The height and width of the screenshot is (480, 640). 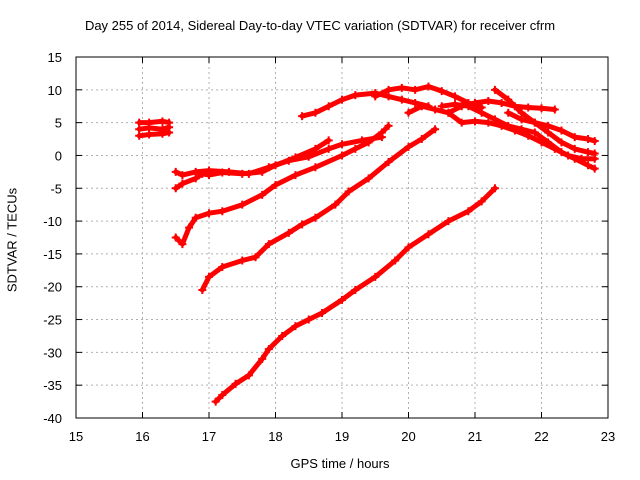 What do you see at coordinates (52, 352) in the screenshot?
I see `y-tick-label: -30` at bounding box center [52, 352].